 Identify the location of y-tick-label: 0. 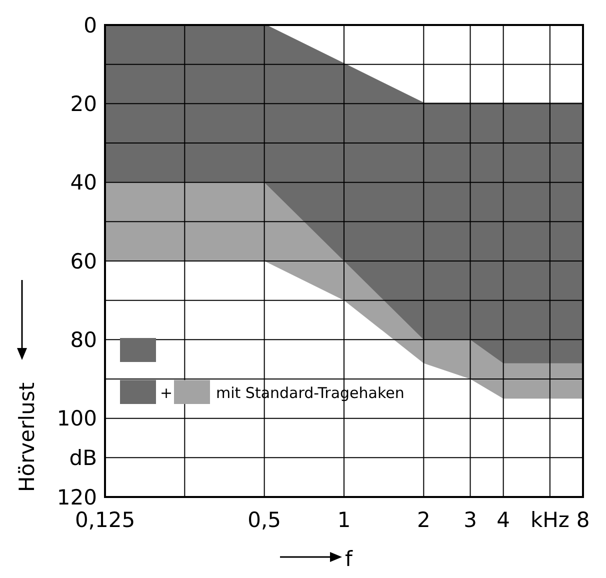
(90, 25).